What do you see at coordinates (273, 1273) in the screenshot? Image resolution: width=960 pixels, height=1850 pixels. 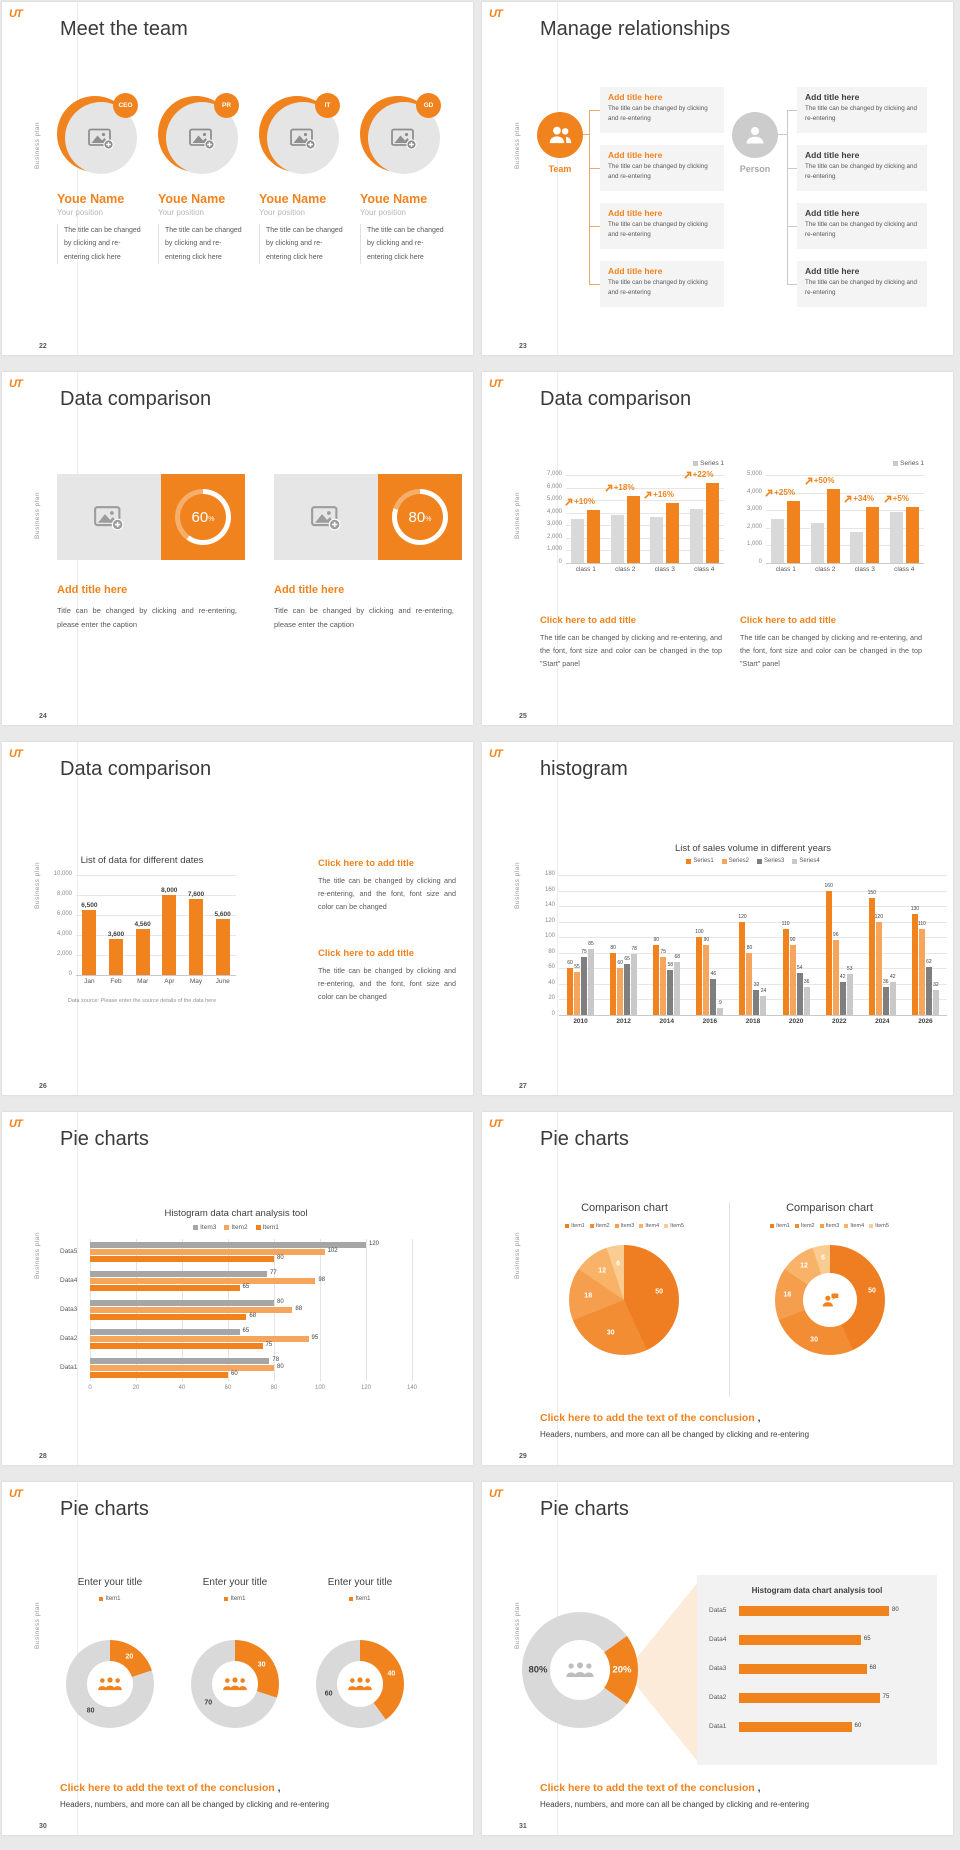 I see `bar-value-label: 77` at bounding box center [273, 1273].